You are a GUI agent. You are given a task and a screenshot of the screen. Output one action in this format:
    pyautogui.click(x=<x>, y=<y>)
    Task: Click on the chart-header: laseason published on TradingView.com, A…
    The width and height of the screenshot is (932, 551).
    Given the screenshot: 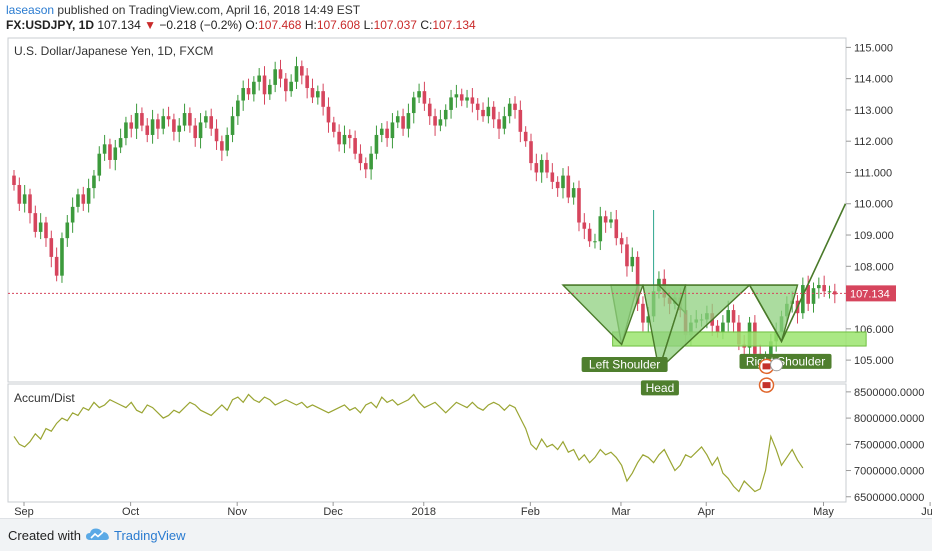 What is the action you would take?
    pyautogui.click(x=466, y=17)
    